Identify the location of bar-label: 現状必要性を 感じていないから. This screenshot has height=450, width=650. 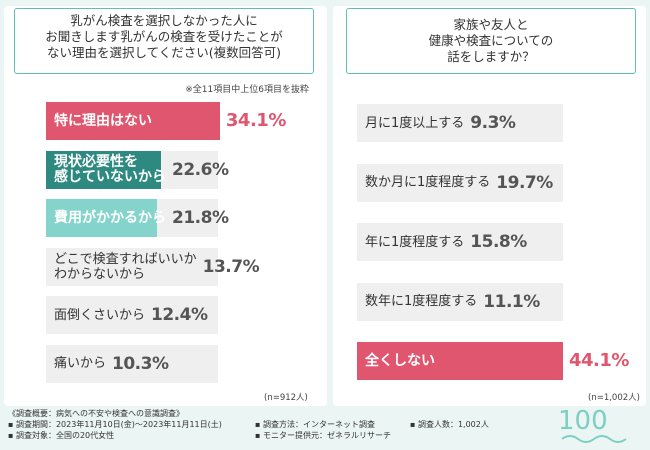
(110, 170).